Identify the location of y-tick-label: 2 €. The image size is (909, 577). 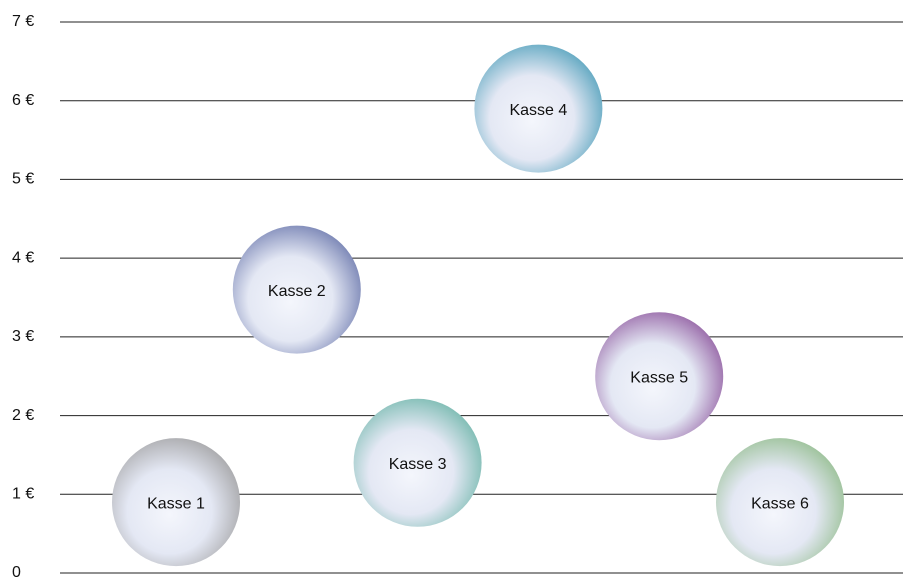
(23, 415).